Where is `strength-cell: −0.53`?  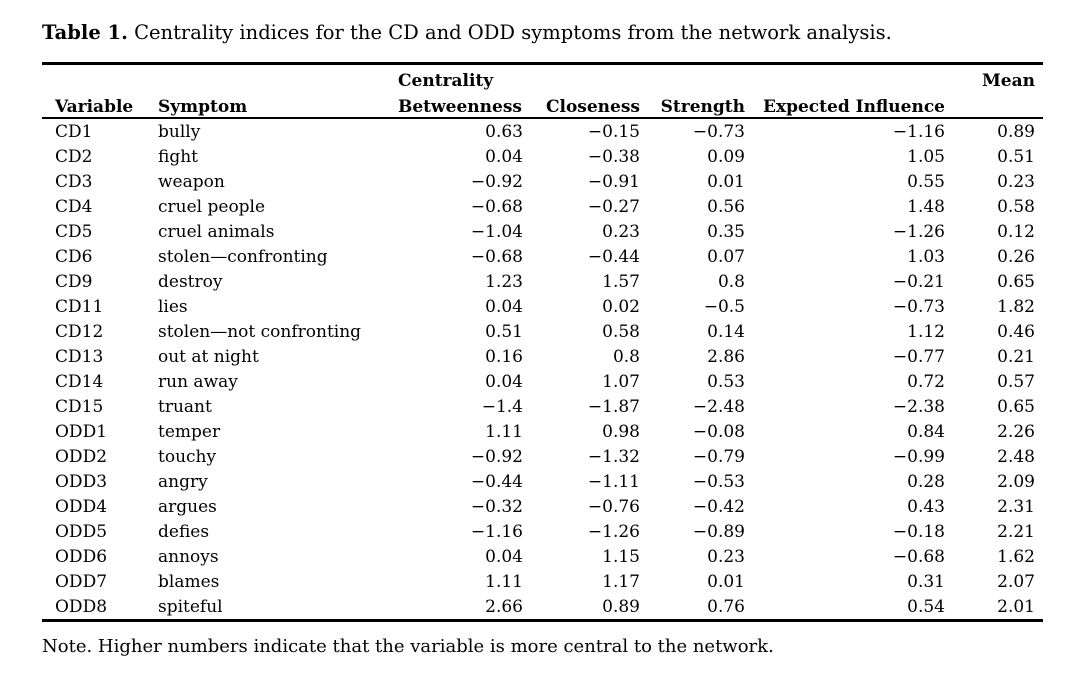 strength-cell: −0.53 is located at coordinates (718, 481).